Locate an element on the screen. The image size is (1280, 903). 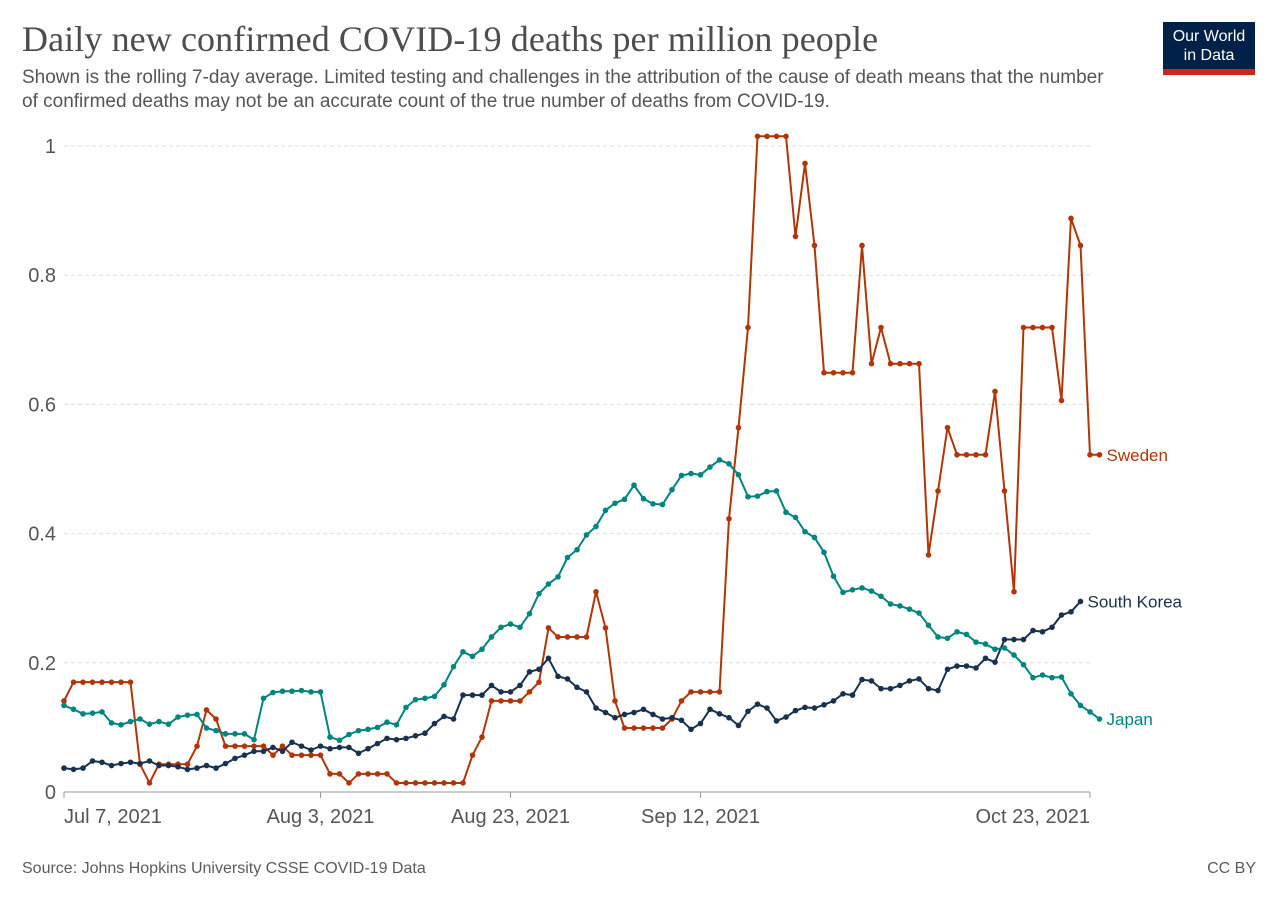
series-label: Sweden is located at coordinates (1137, 455).